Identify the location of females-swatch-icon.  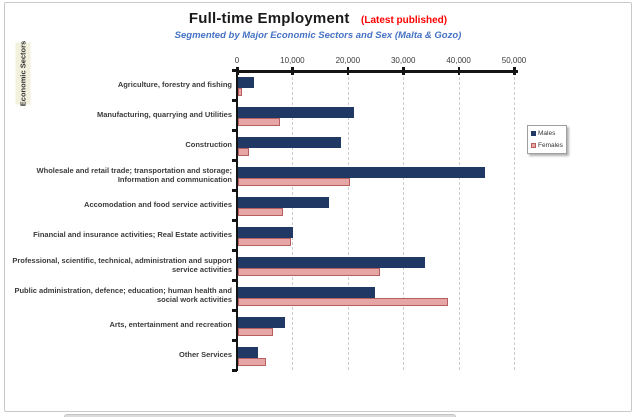
(533, 145).